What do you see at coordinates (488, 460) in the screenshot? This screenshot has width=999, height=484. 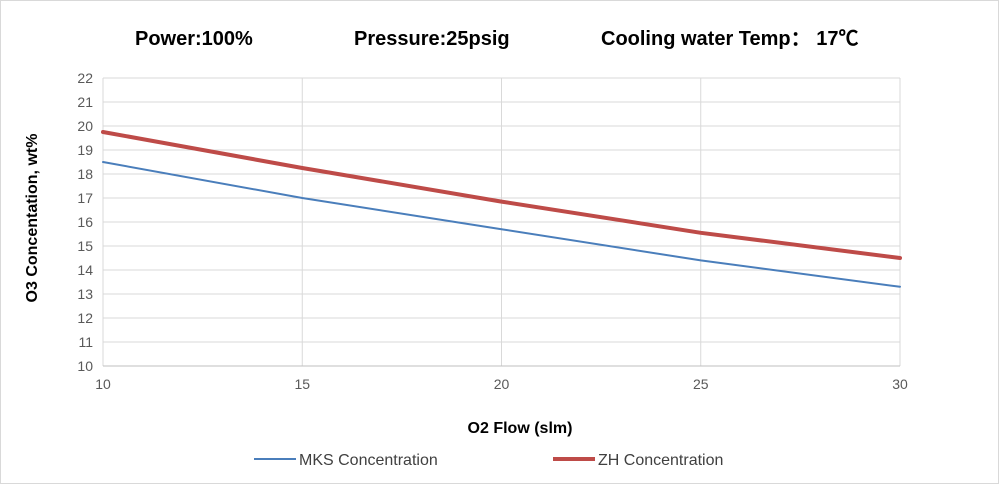 I see `legend: MKS Concentration ZH Concentration` at bounding box center [488, 460].